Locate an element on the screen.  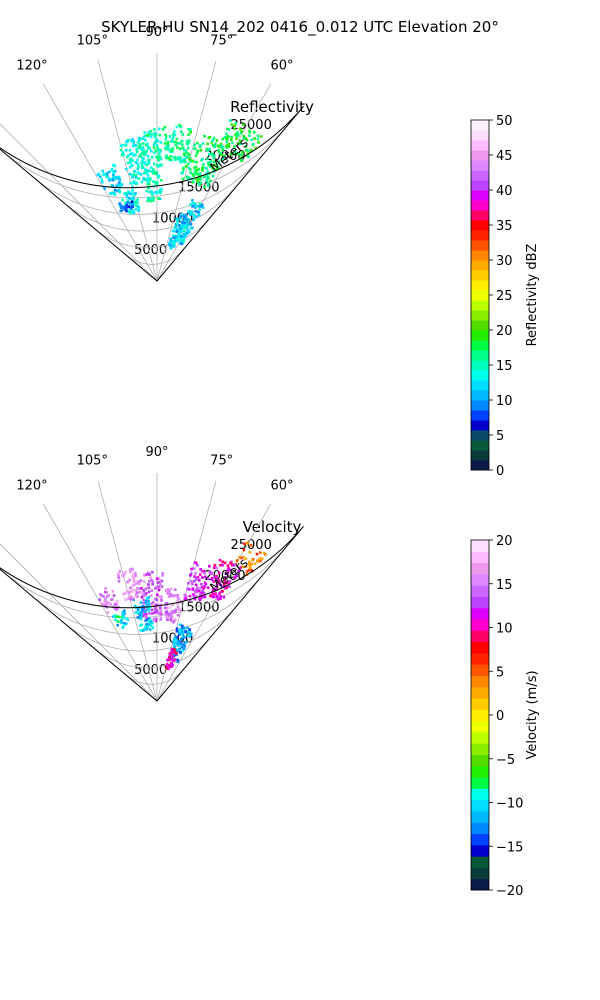
azimuth-tick-label: 120° is located at coordinates (31, 485).